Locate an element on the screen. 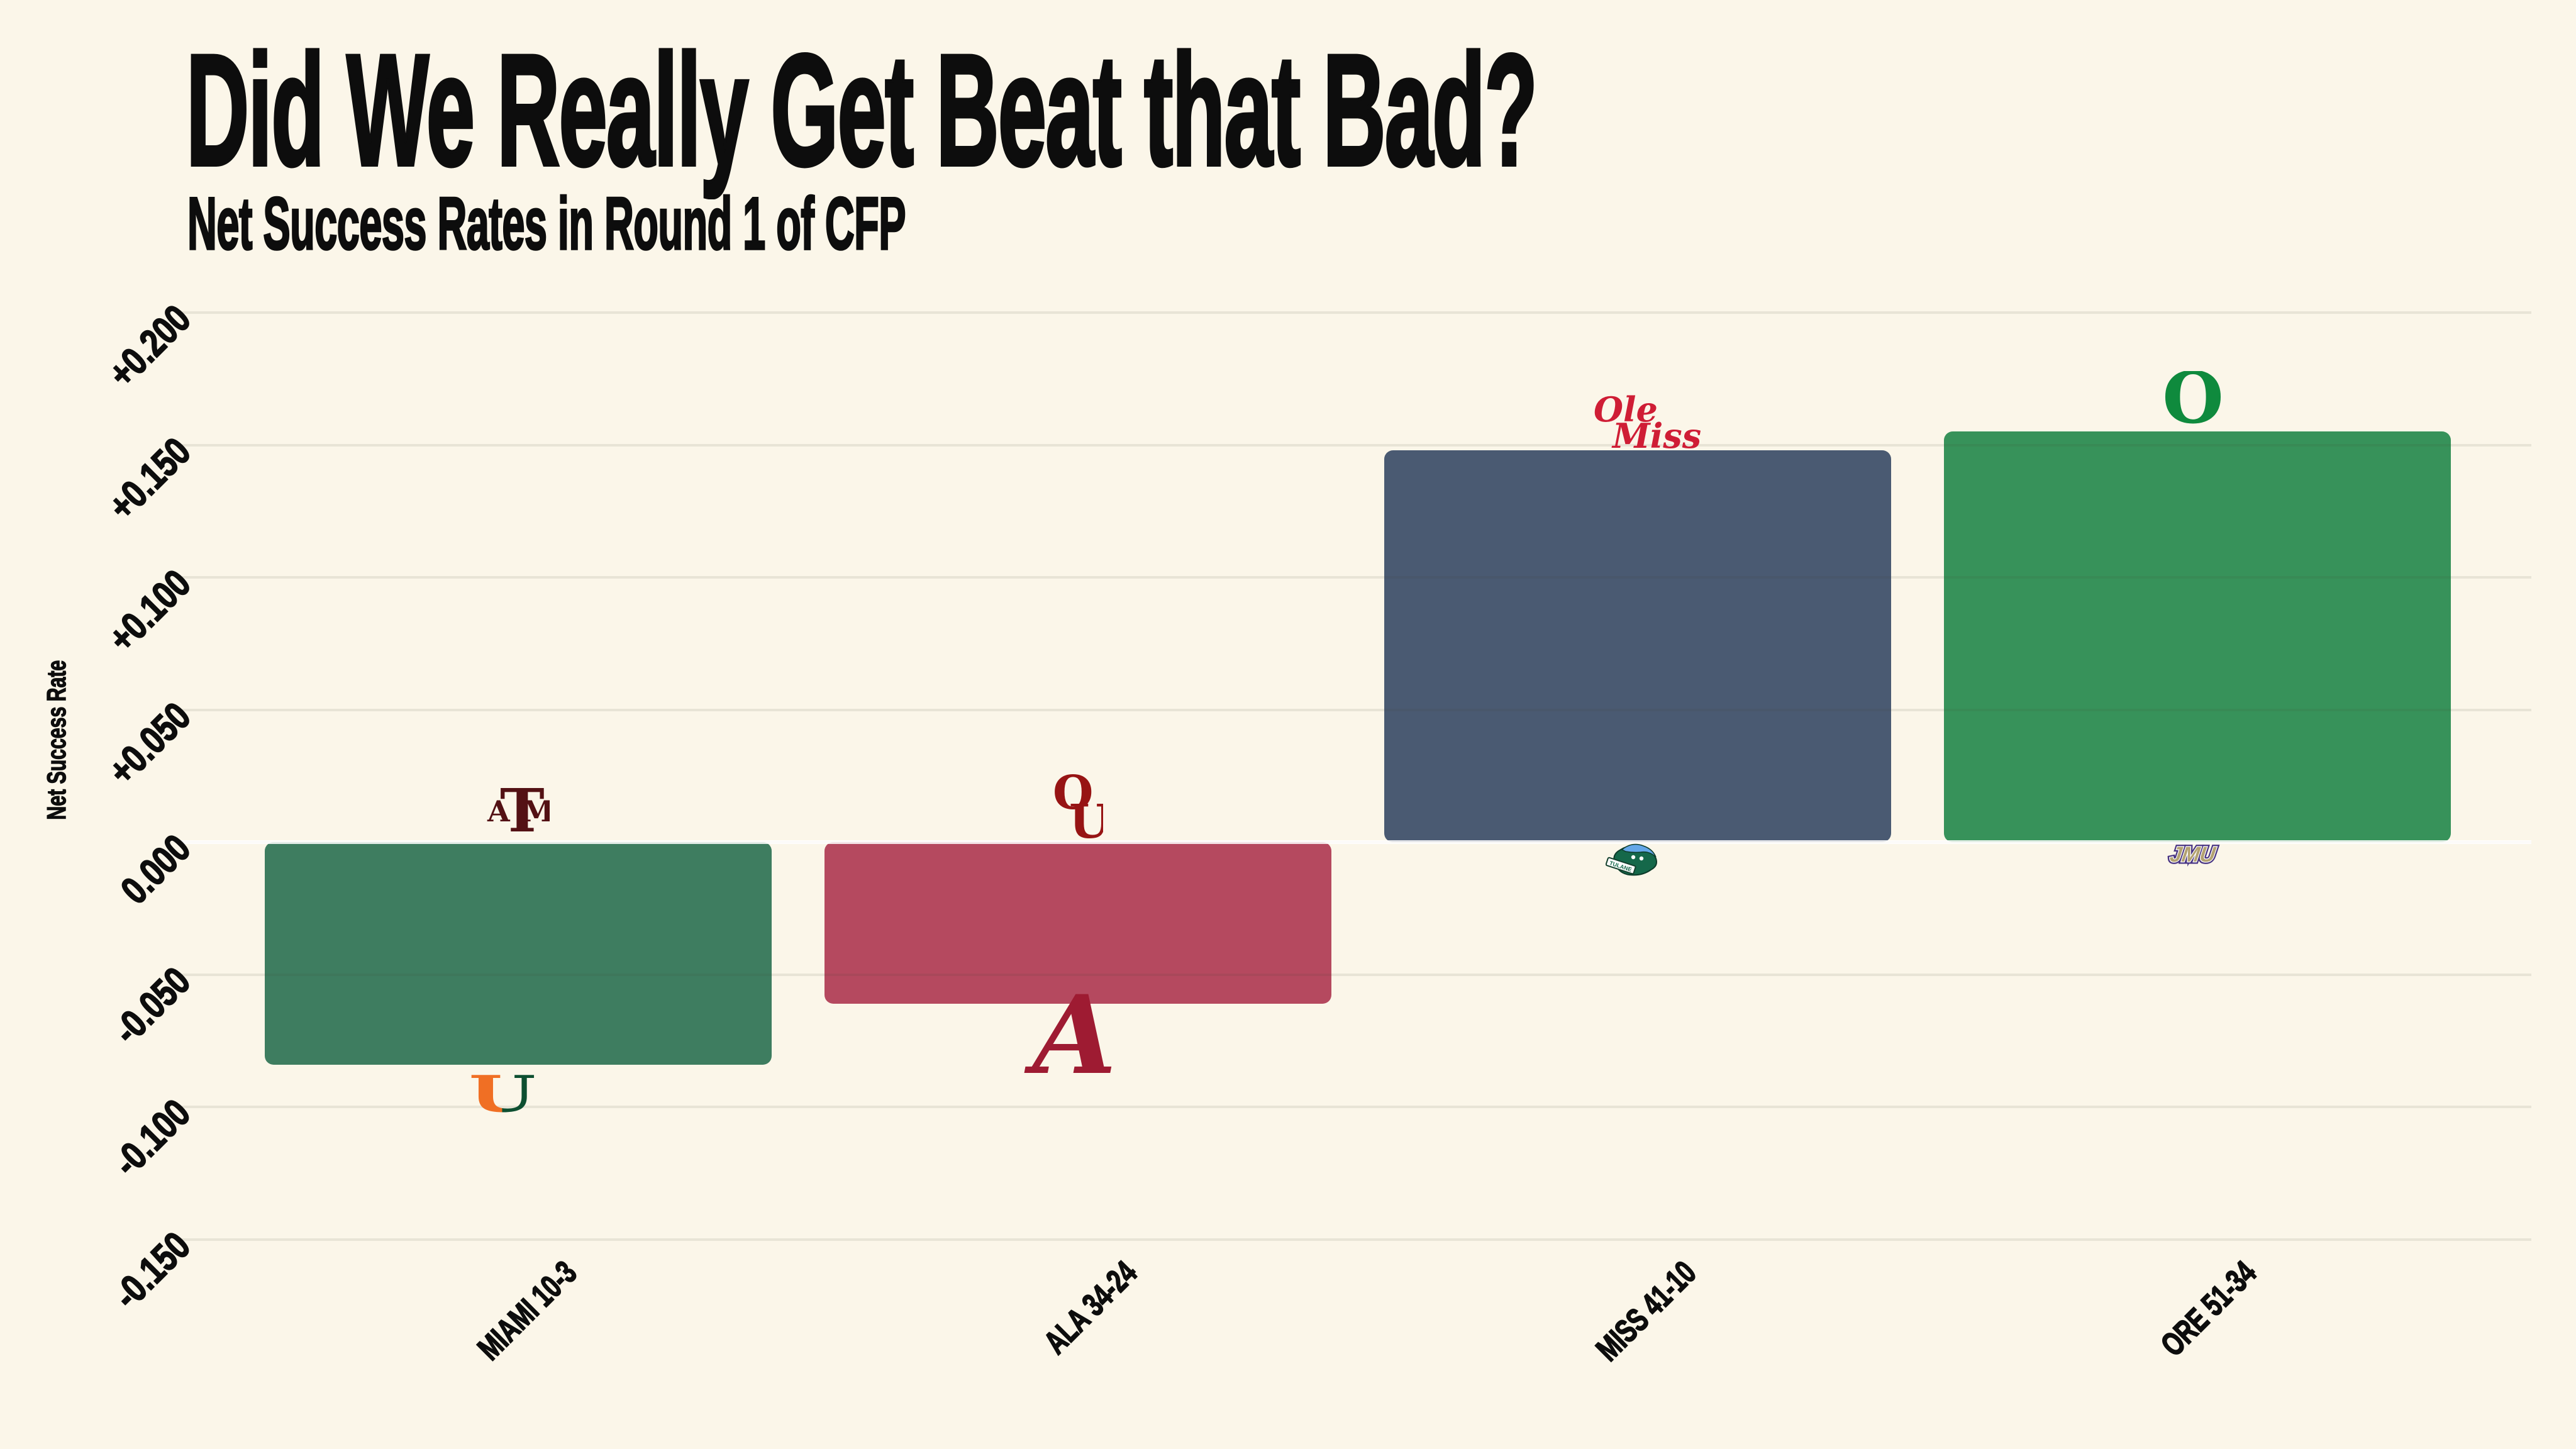 This screenshot has height=1449, width=2576. alabama-script-a-logo: A is located at coordinates (1074, 1035).